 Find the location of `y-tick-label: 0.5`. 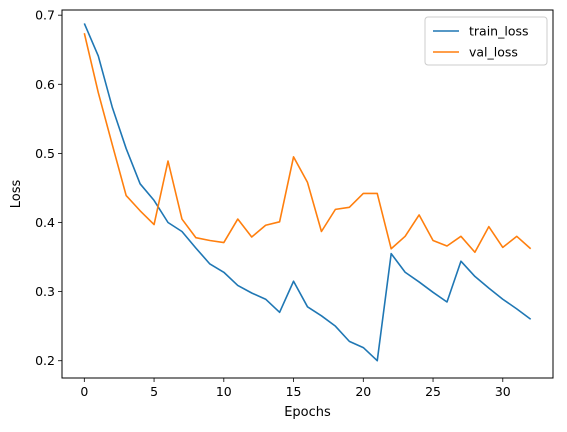

y-tick-label: 0.5 is located at coordinates (45, 153).